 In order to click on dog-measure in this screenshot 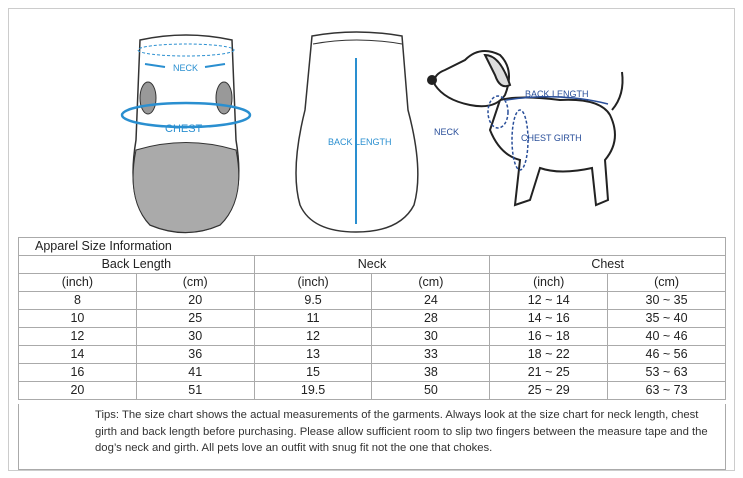, I will do `click(548, 133)`.